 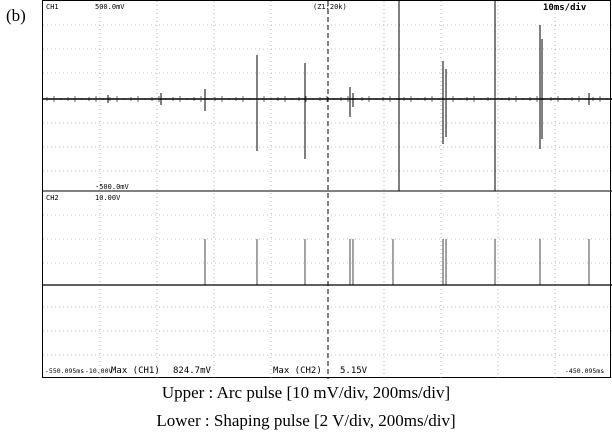 I want to click on timebase-label: 10ms/div, so click(x=565, y=7).